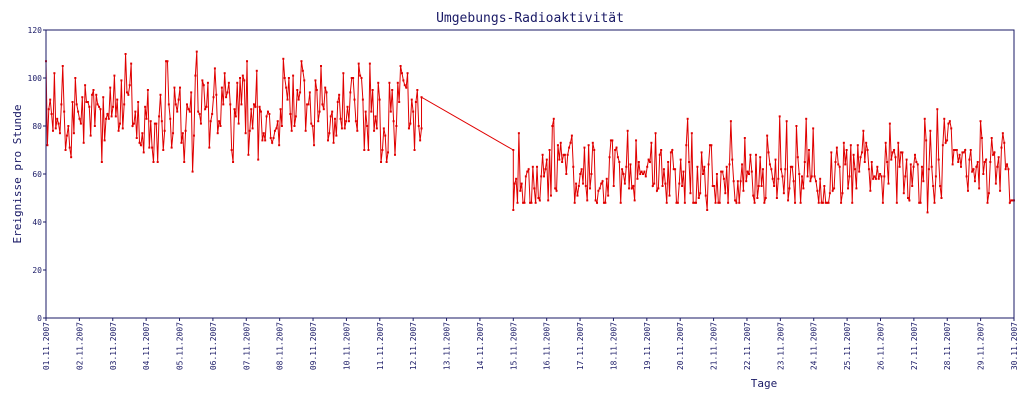 This screenshot has height=400, width=1024. What do you see at coordinates (37, 174) in the screenshot?
I see `y-tick-label: 60` at bounding box center [37, 174].